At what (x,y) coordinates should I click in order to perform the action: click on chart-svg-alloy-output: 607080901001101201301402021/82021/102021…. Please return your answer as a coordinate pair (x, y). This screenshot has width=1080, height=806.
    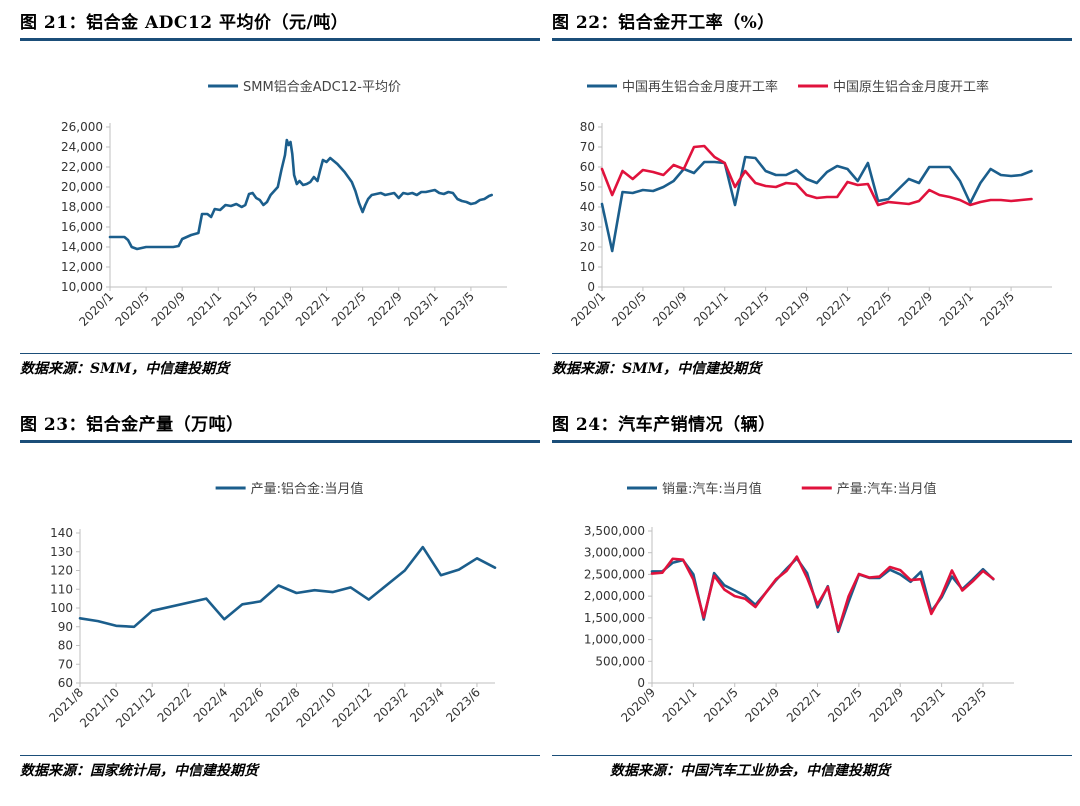
    Looking at the image, I should click on (271, 605).